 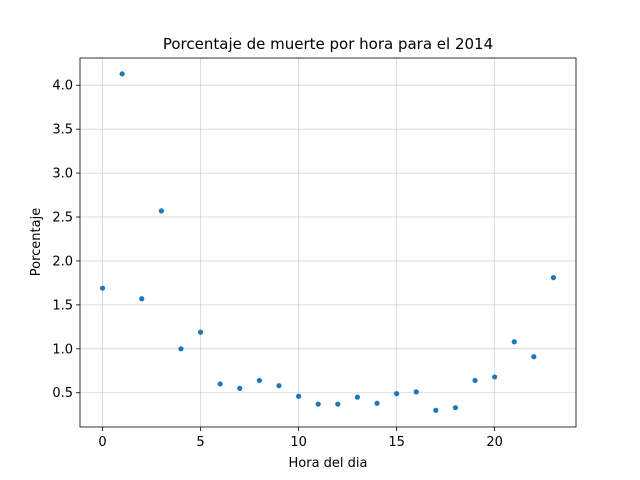 What do you see at coordinates (62, 349) in the screenshot?
I see `y-tick-label: 1.0` at bounding box center [62, 349].